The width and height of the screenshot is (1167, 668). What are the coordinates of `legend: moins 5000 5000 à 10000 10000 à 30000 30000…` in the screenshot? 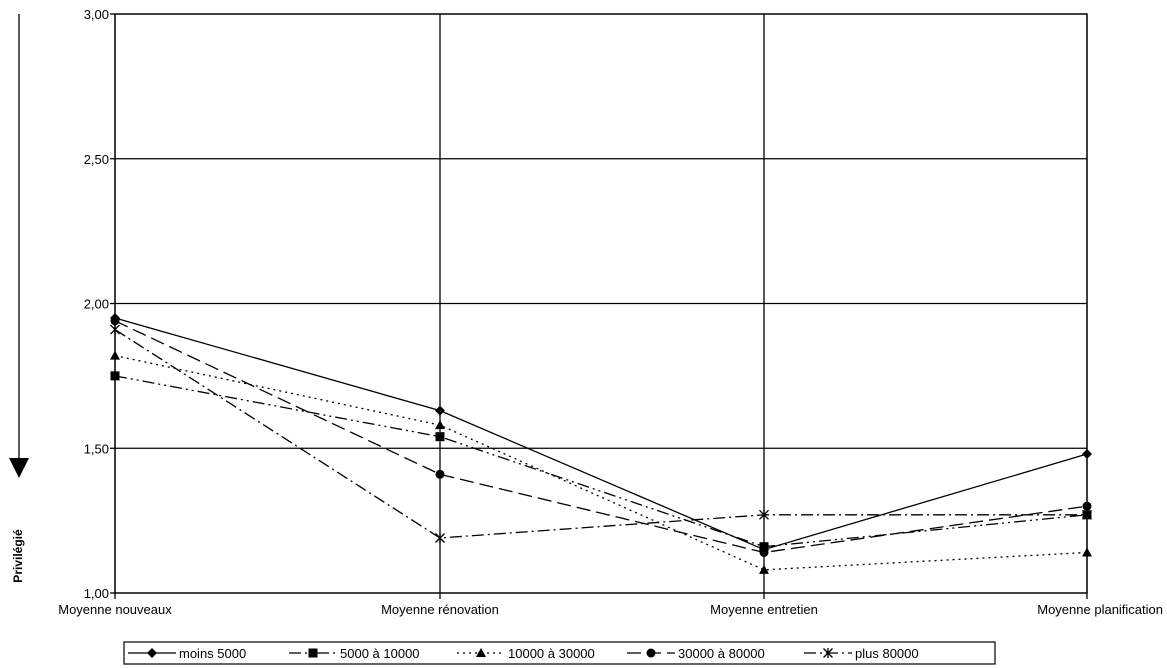 It's located at (559, 653).